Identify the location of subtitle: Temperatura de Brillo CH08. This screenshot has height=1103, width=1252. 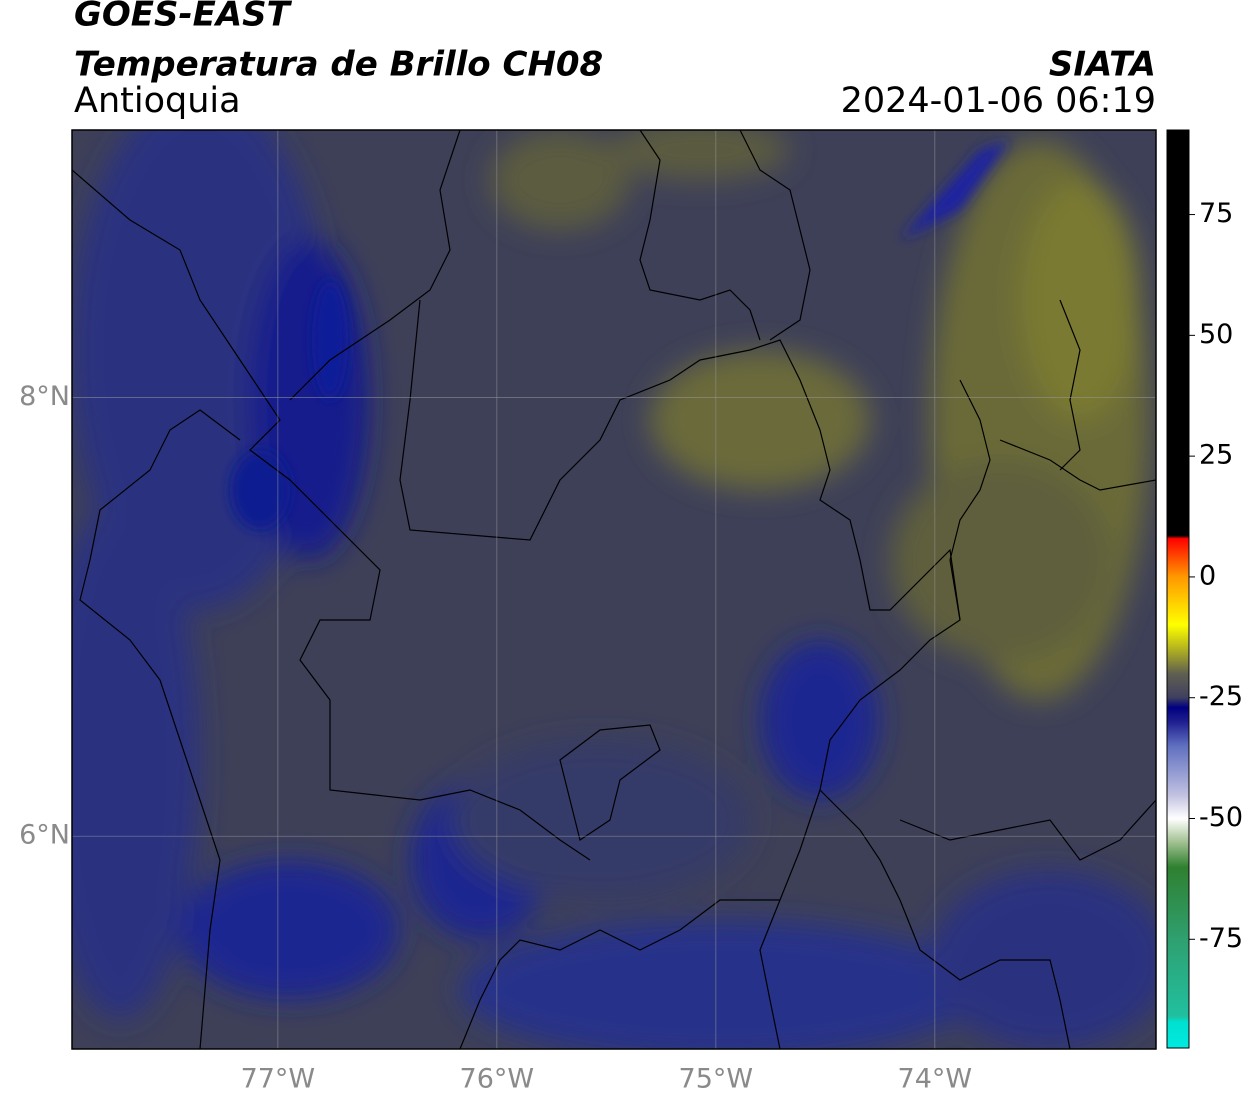
(338, 65).